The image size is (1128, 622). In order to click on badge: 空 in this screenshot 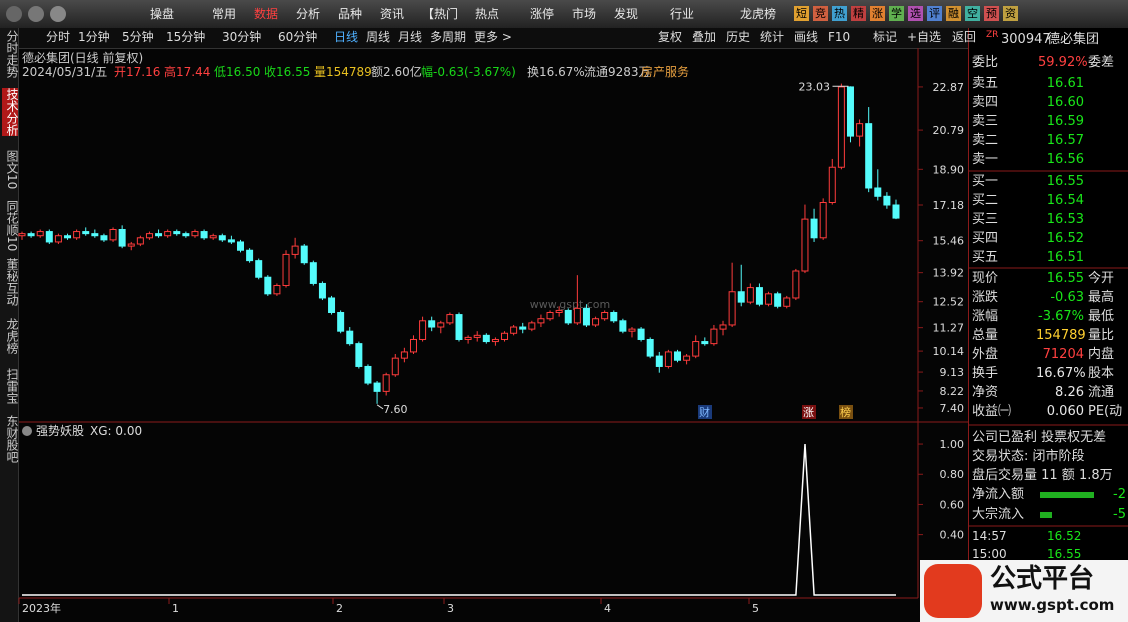, I will do `click(972, 13)`.